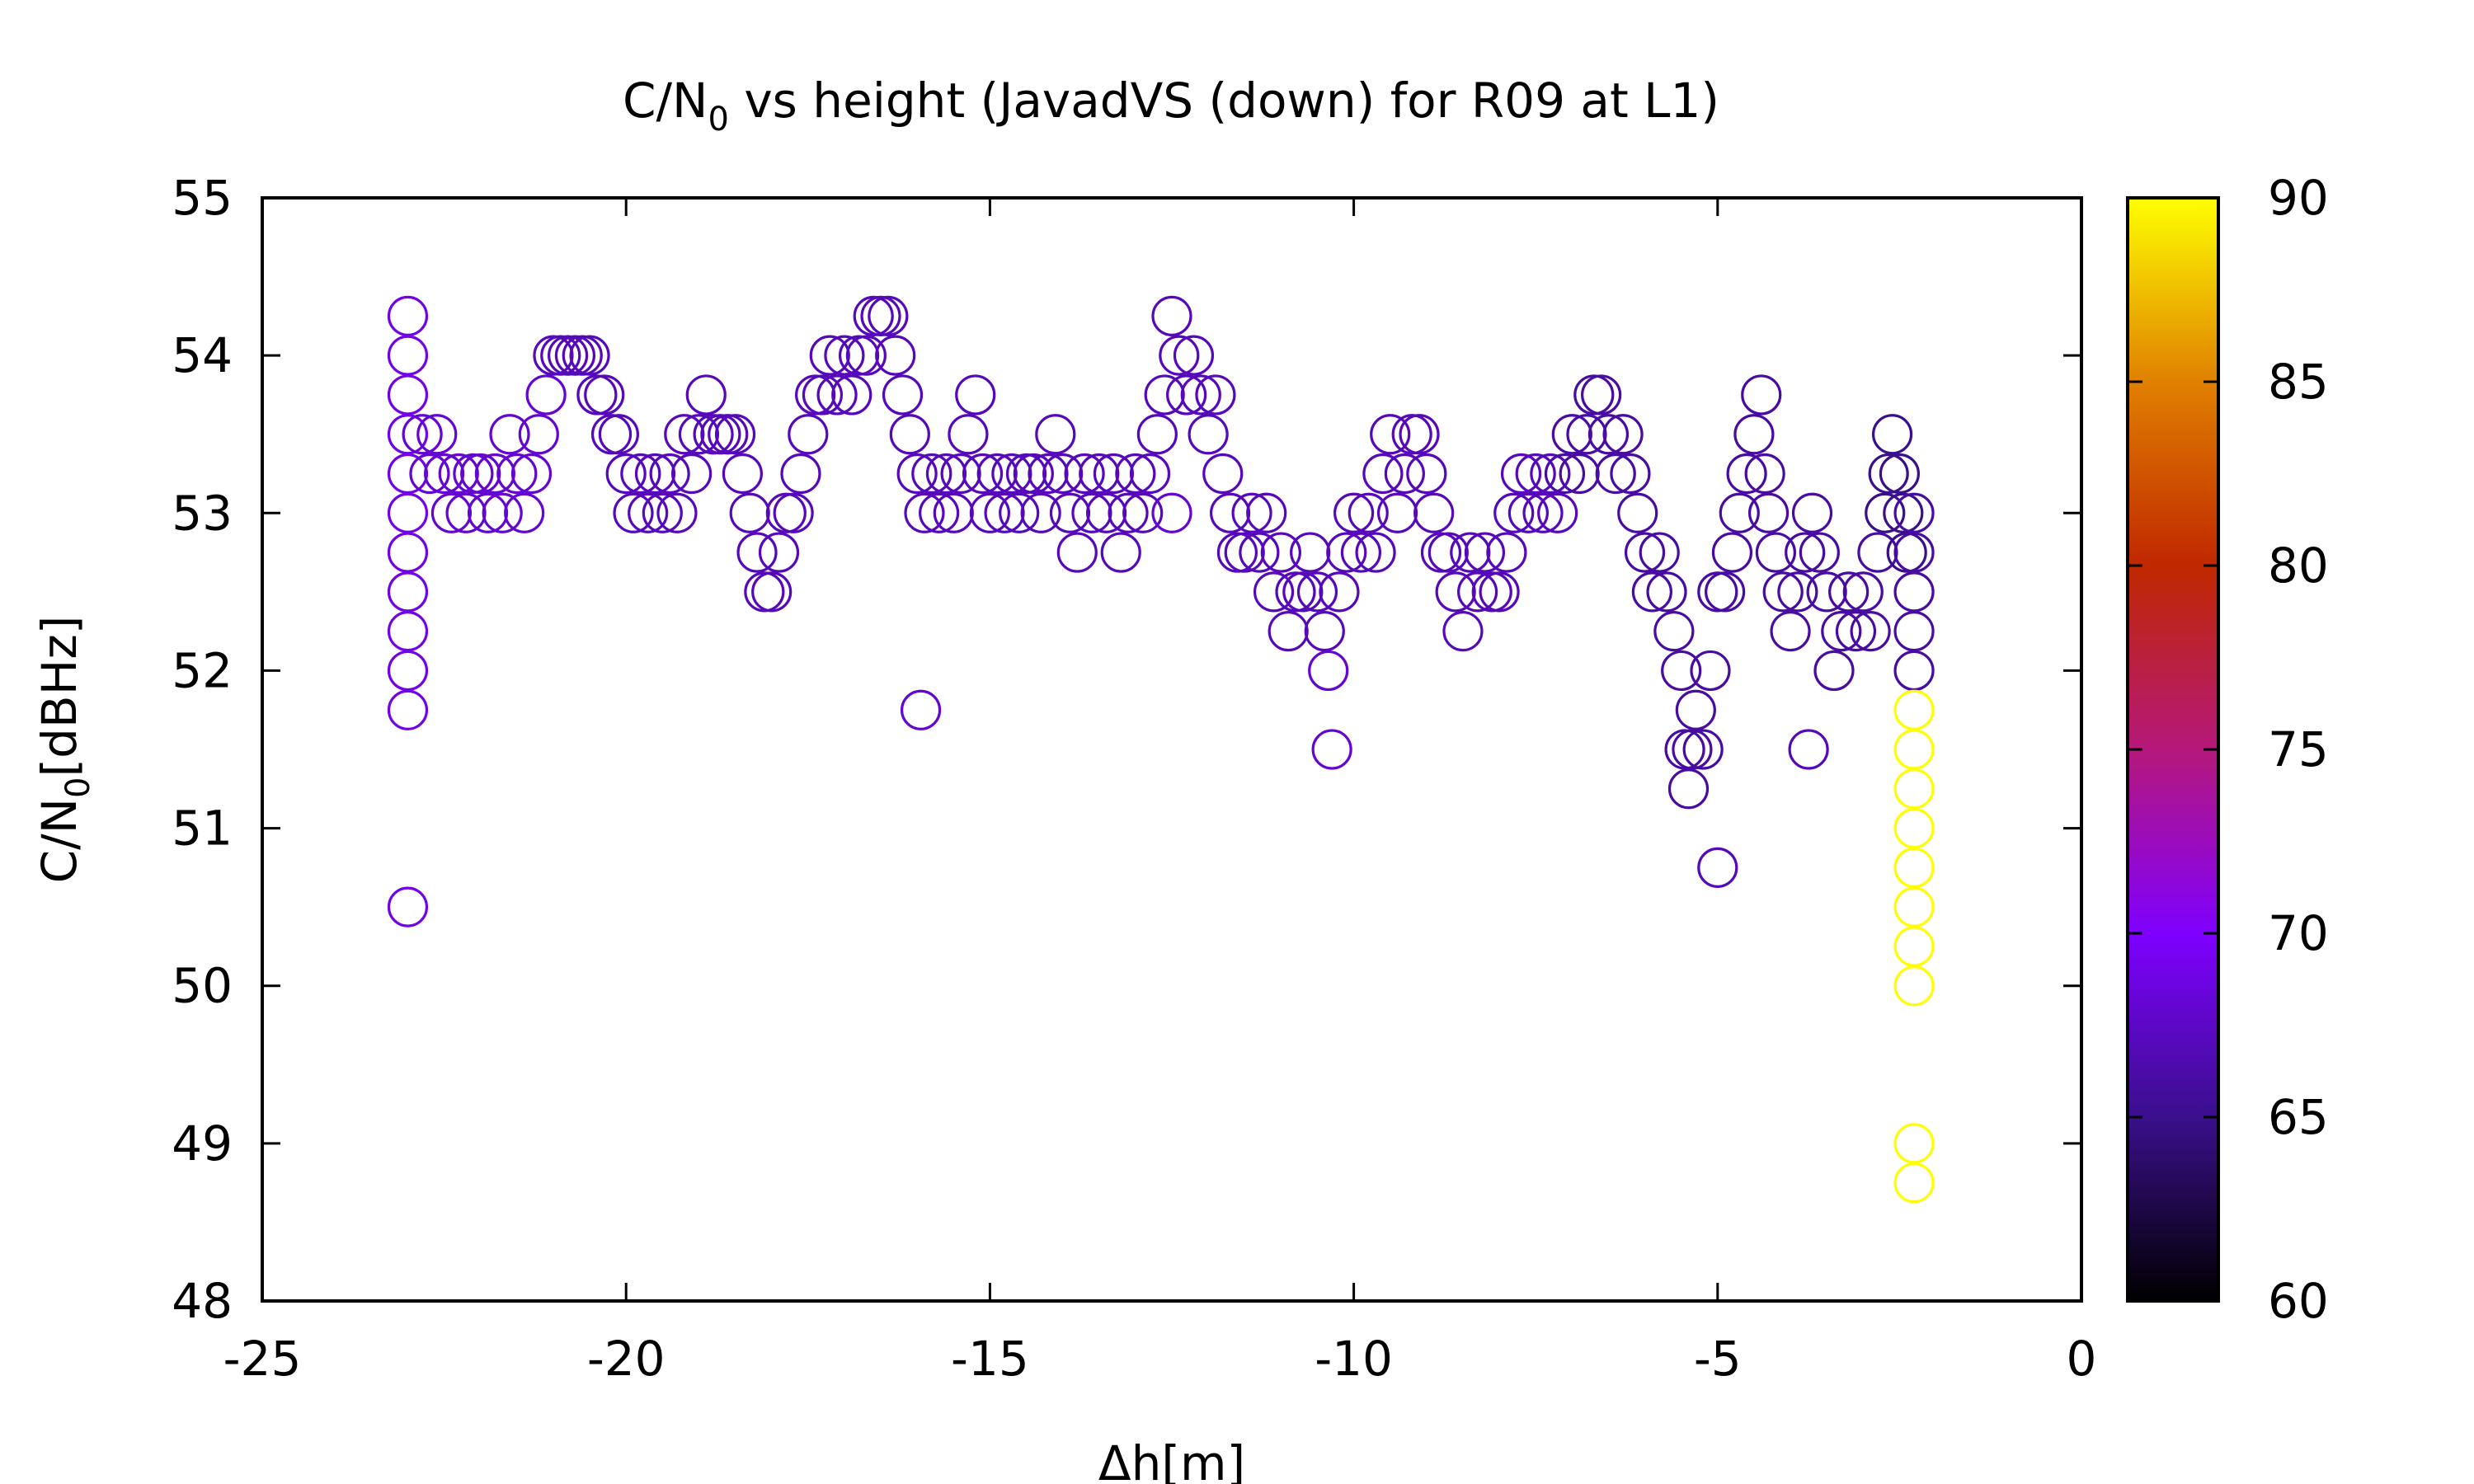 This screenshot has height=1484, width=2474. Describe the element at coordinates (2298, 1301) in the screenshot. I see `colorbar-tick-label: 60` at that location.